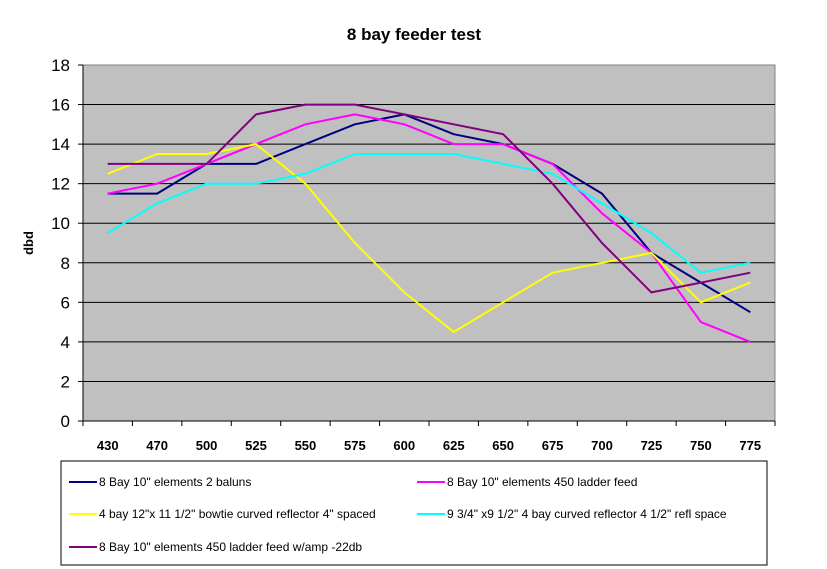 Image resolution: width=827 pixels, height=569 pixels. I want to click on y-tick-label: 0, so click(65, 421).